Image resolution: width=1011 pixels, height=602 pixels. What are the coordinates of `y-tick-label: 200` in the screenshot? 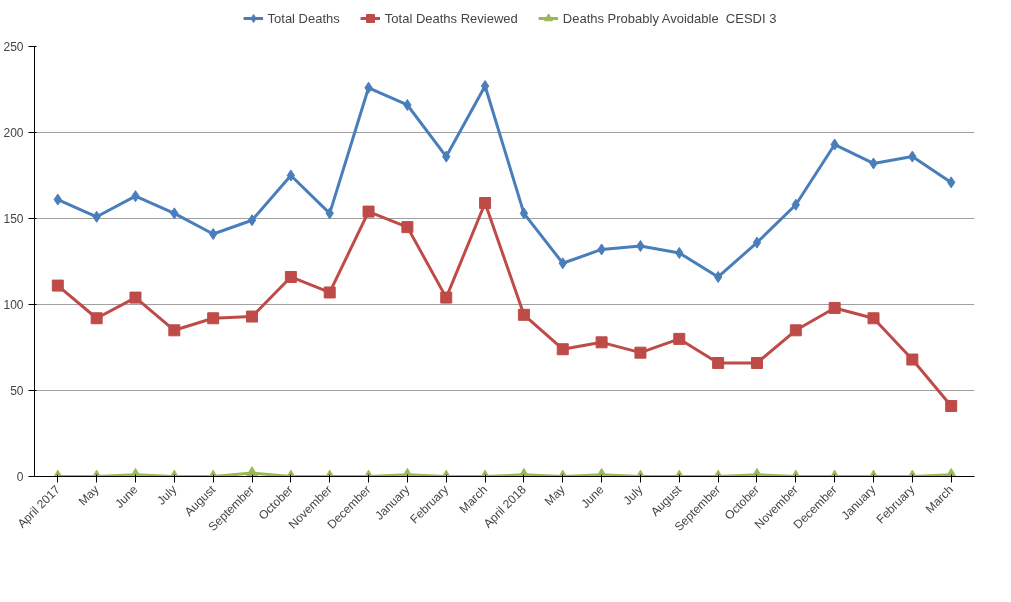 It's located at (13, 133).